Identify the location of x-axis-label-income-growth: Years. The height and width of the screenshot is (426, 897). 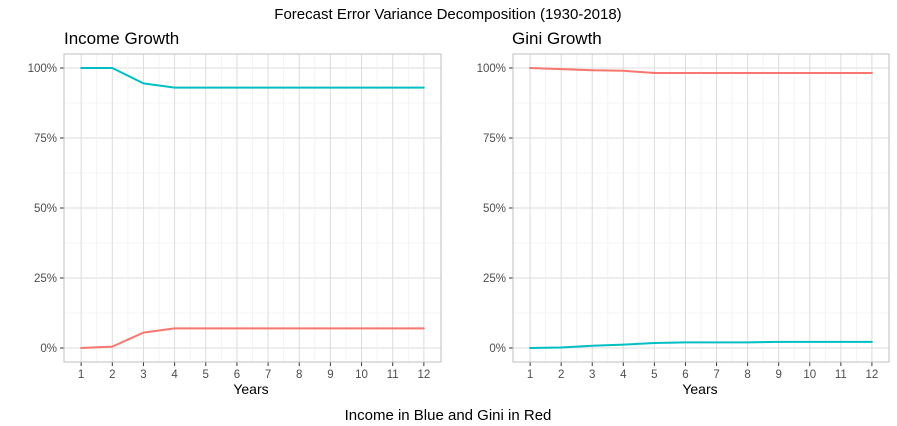
(250, 389).